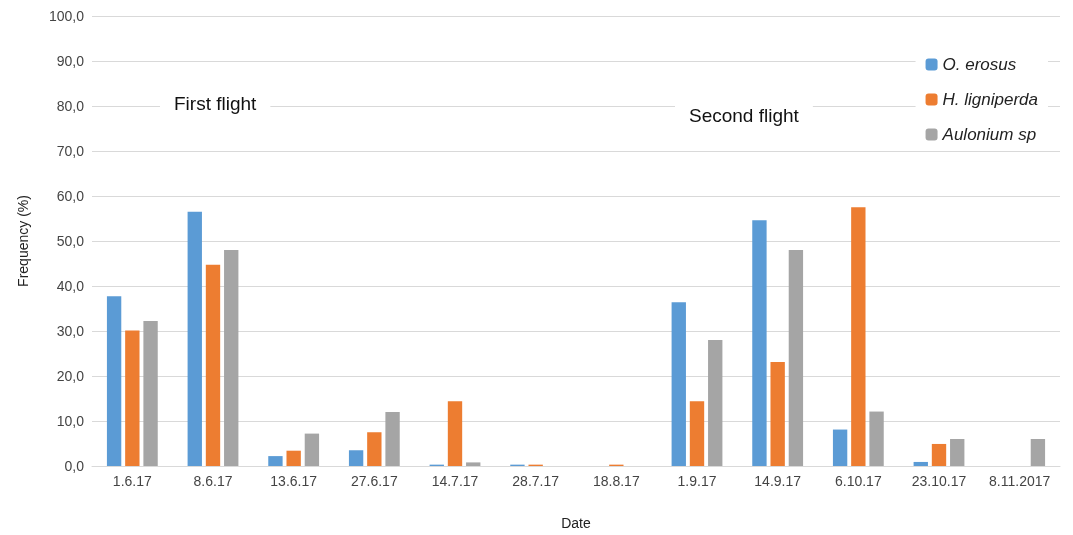 This screenshot has height=535, width=1073. Describe the element at coordinates (294, 481) in the screenshot. I see `x-tick-label: 13.6.17` at that location.